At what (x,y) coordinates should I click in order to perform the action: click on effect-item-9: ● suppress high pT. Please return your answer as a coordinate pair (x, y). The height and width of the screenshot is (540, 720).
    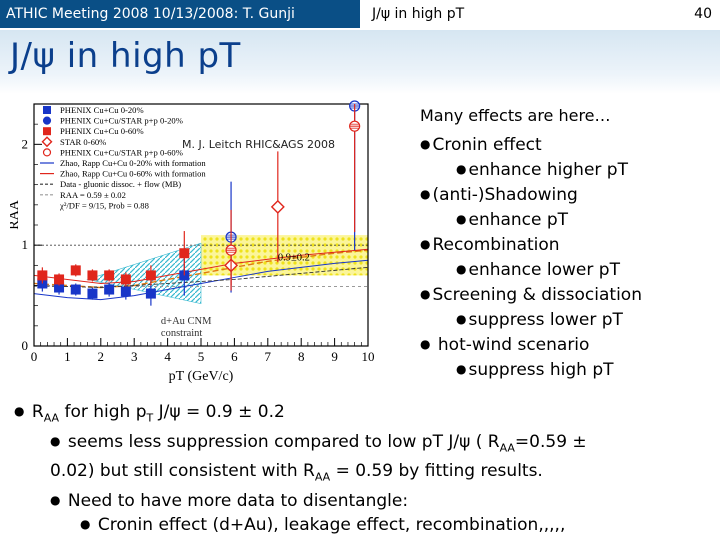
    Looking at the image, I should click on (568, 369).